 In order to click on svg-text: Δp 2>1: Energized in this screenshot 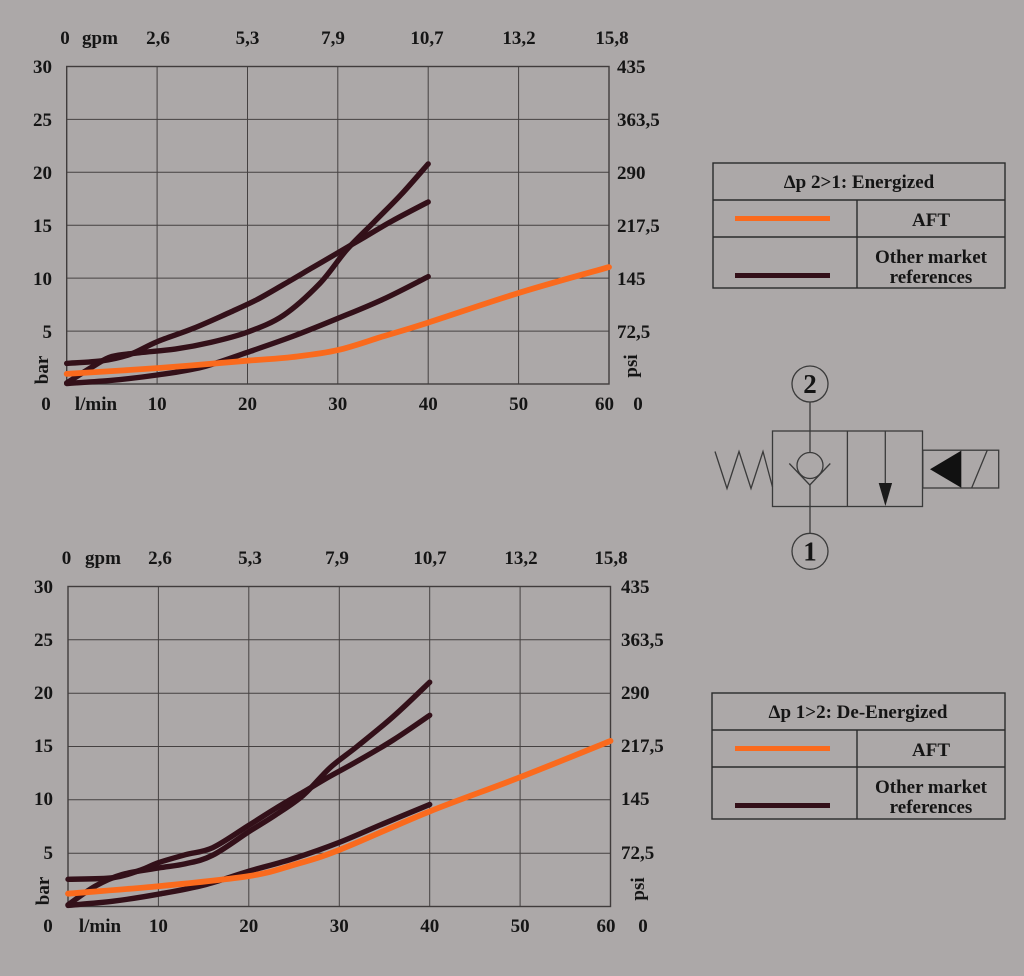, I will do `click(859, 182)`.